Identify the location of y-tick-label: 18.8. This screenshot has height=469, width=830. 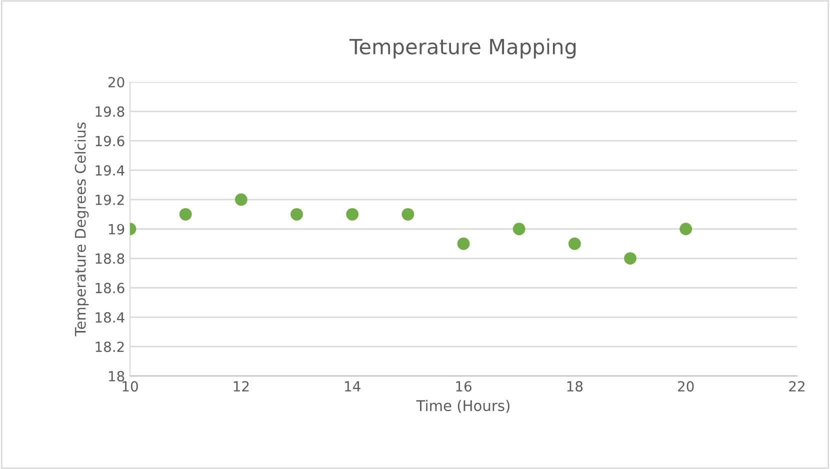
(110, 258).